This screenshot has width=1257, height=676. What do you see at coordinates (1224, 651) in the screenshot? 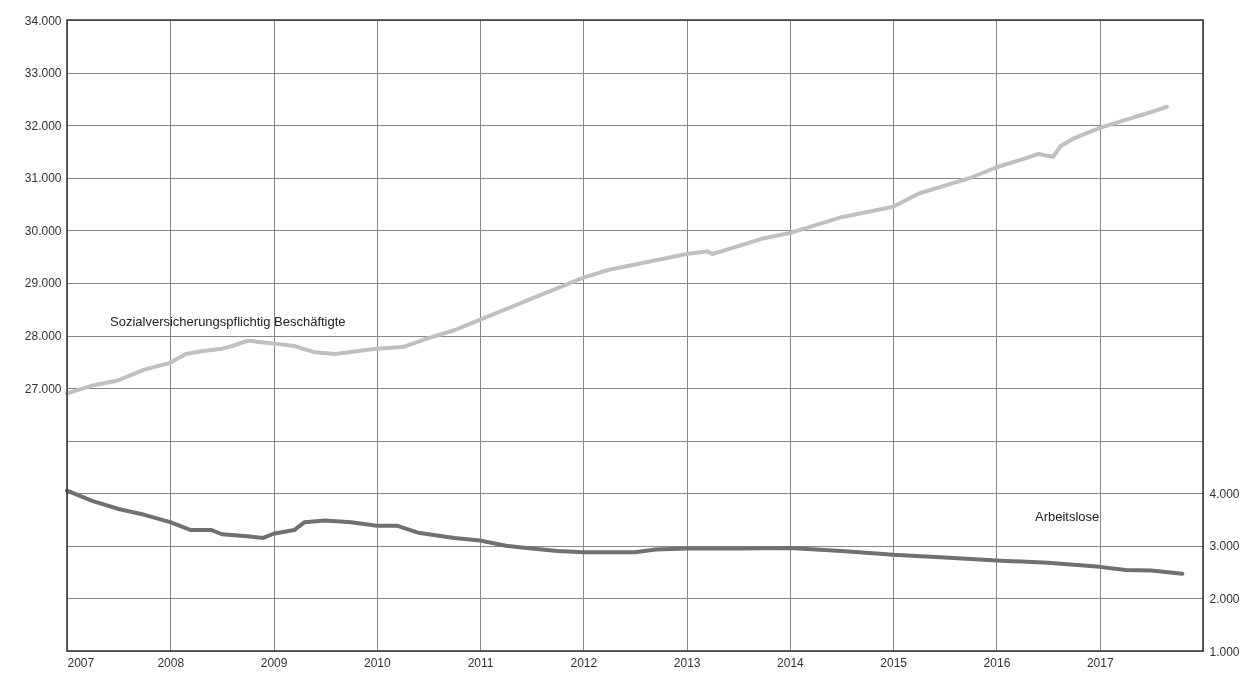
I see `y2-tick-label: 1.000` at bounding box center [1224, 651].